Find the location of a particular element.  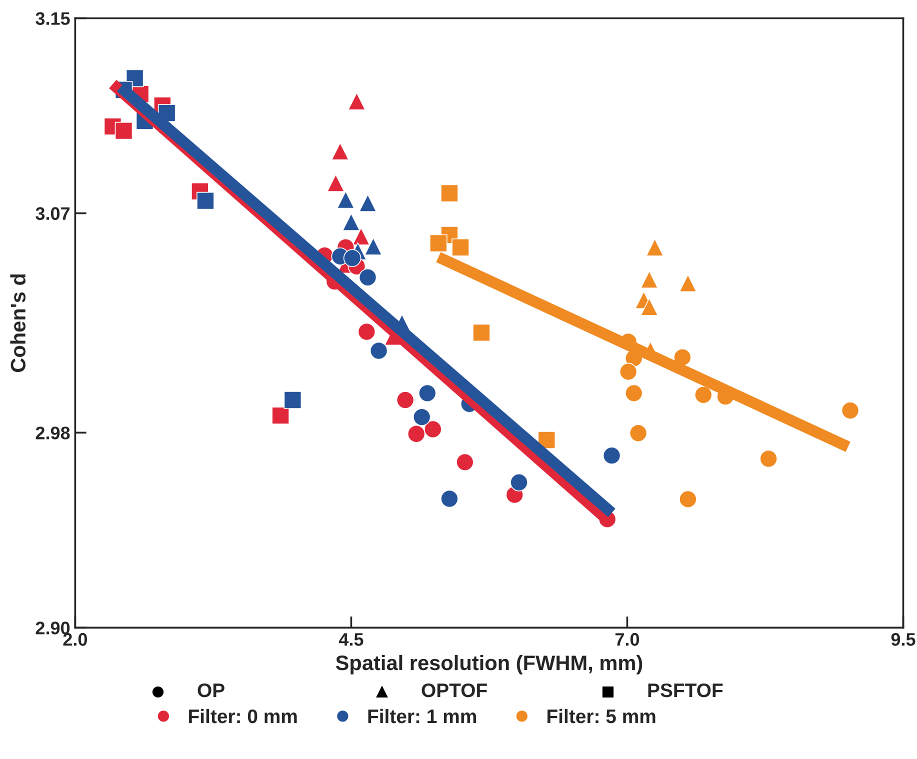

y-tick-label: 2.98 is located at coordinates (53, 433).